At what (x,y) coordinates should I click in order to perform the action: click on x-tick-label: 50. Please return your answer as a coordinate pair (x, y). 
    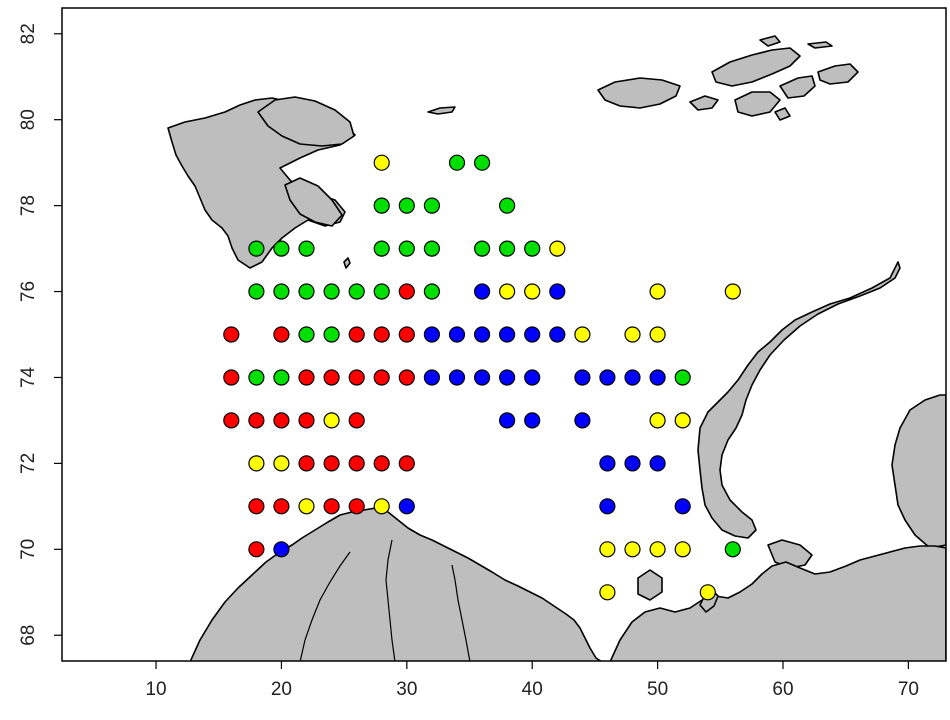
    Looking at the image, I should click on (657, 689).